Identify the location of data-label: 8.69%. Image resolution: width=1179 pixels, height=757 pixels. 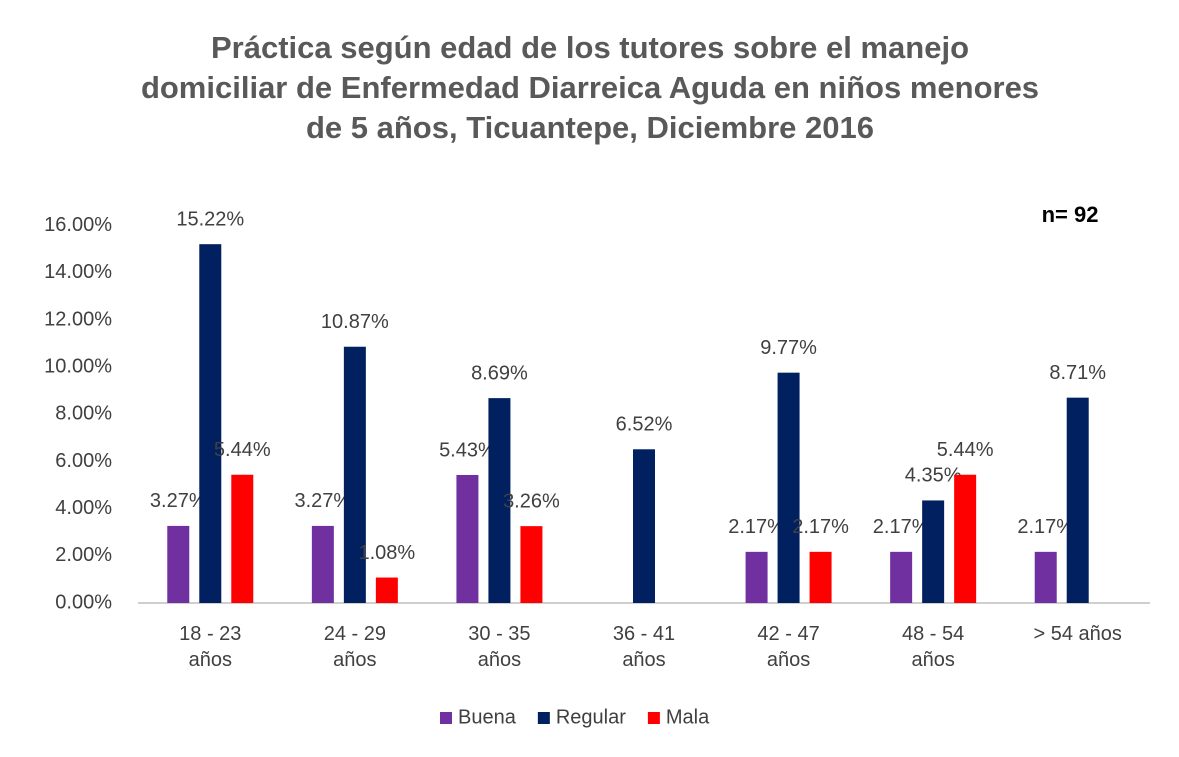
(499, 373).